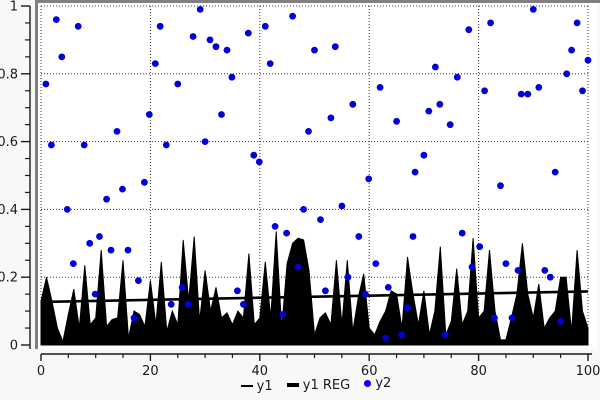 The image size is (600, 400). What do you see at coordinates (14, 7) in the screenshot?
I see `y-axis-tick-label: 1` at bounding box center [14, 7].